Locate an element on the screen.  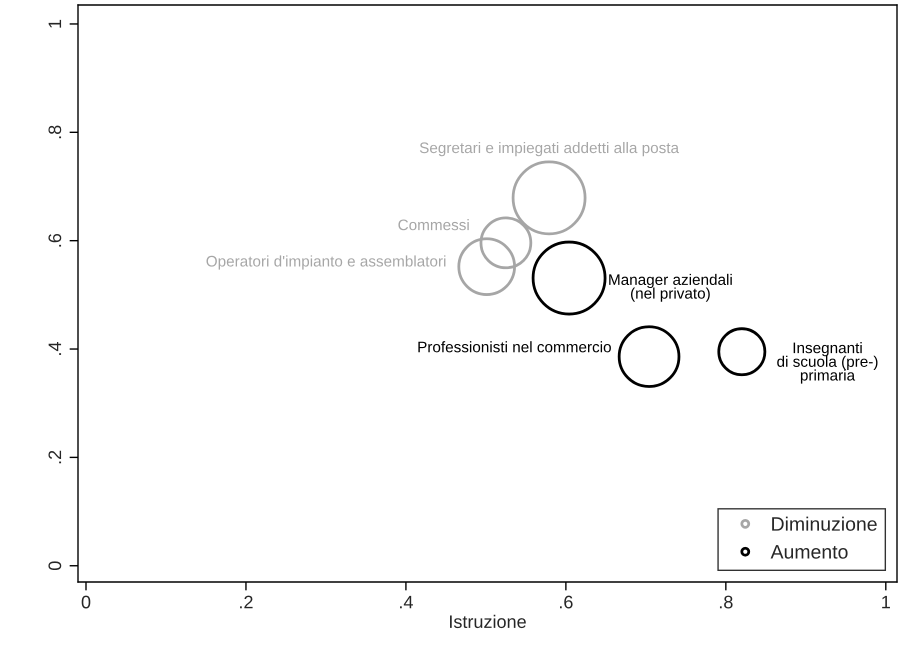
x-tick-label: .4 is located at coordinates (406, 602).